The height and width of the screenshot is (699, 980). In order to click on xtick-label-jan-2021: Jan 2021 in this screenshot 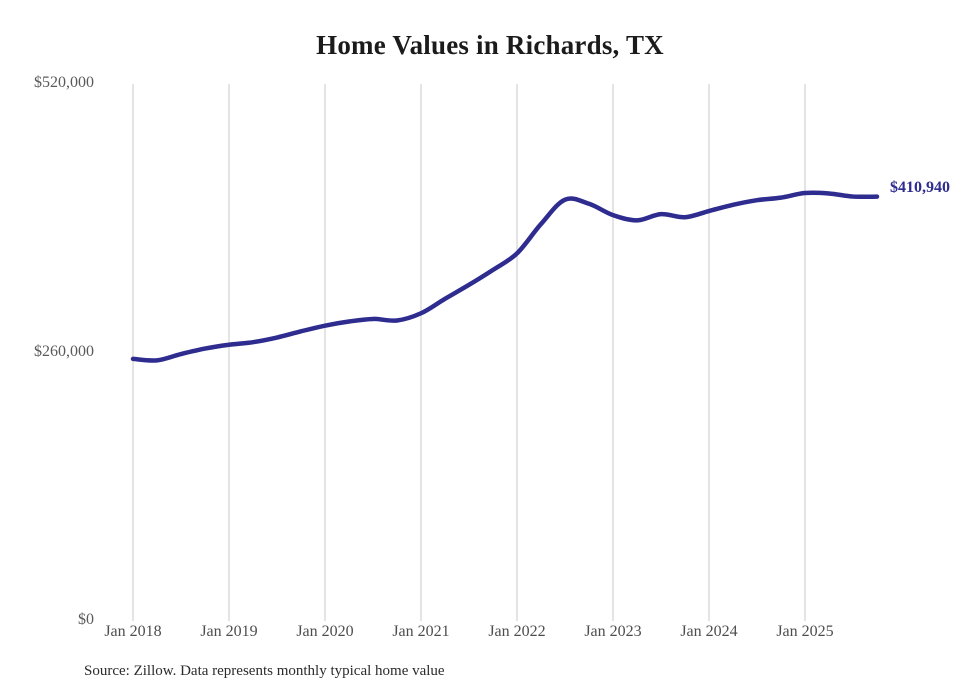, I will do `click(421, 631)`.